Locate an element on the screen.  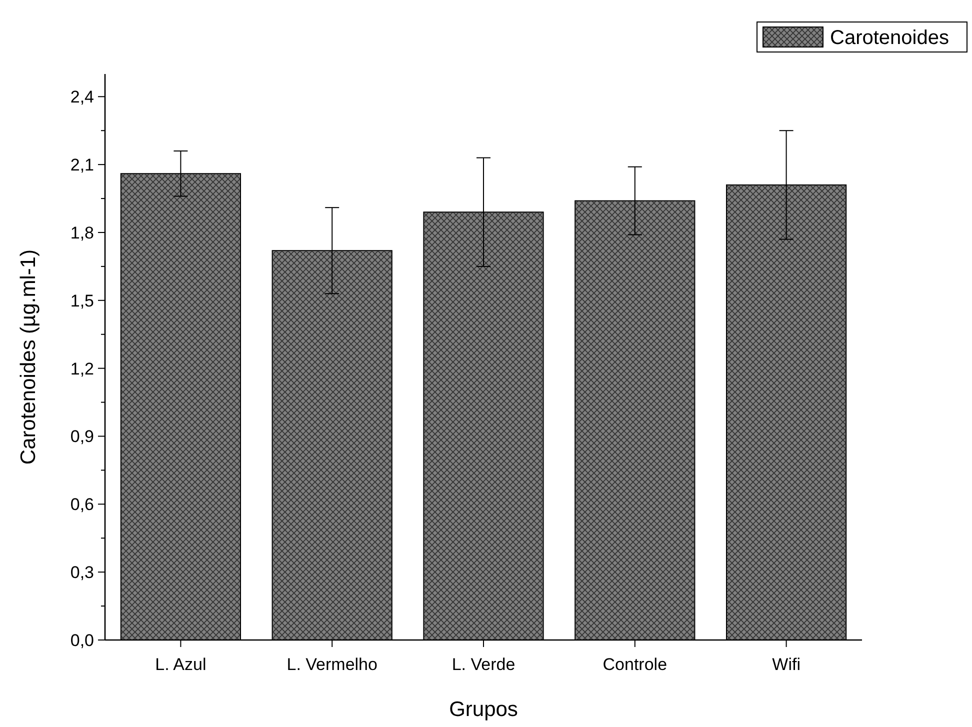
x-axis-title: Grupos is located at coordinates (483, 709).